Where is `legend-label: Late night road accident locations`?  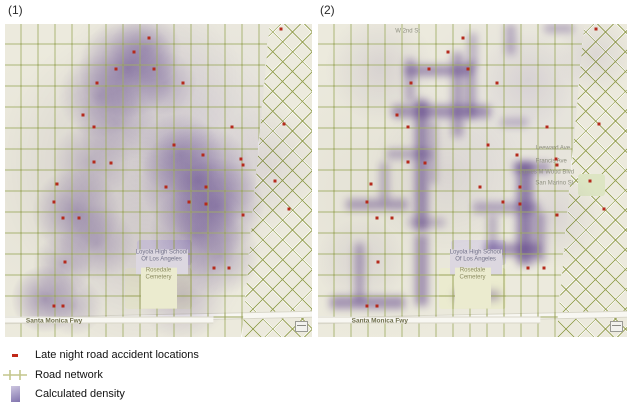 legend-label: Late night road accident locations is located at coordinates (117, 355).